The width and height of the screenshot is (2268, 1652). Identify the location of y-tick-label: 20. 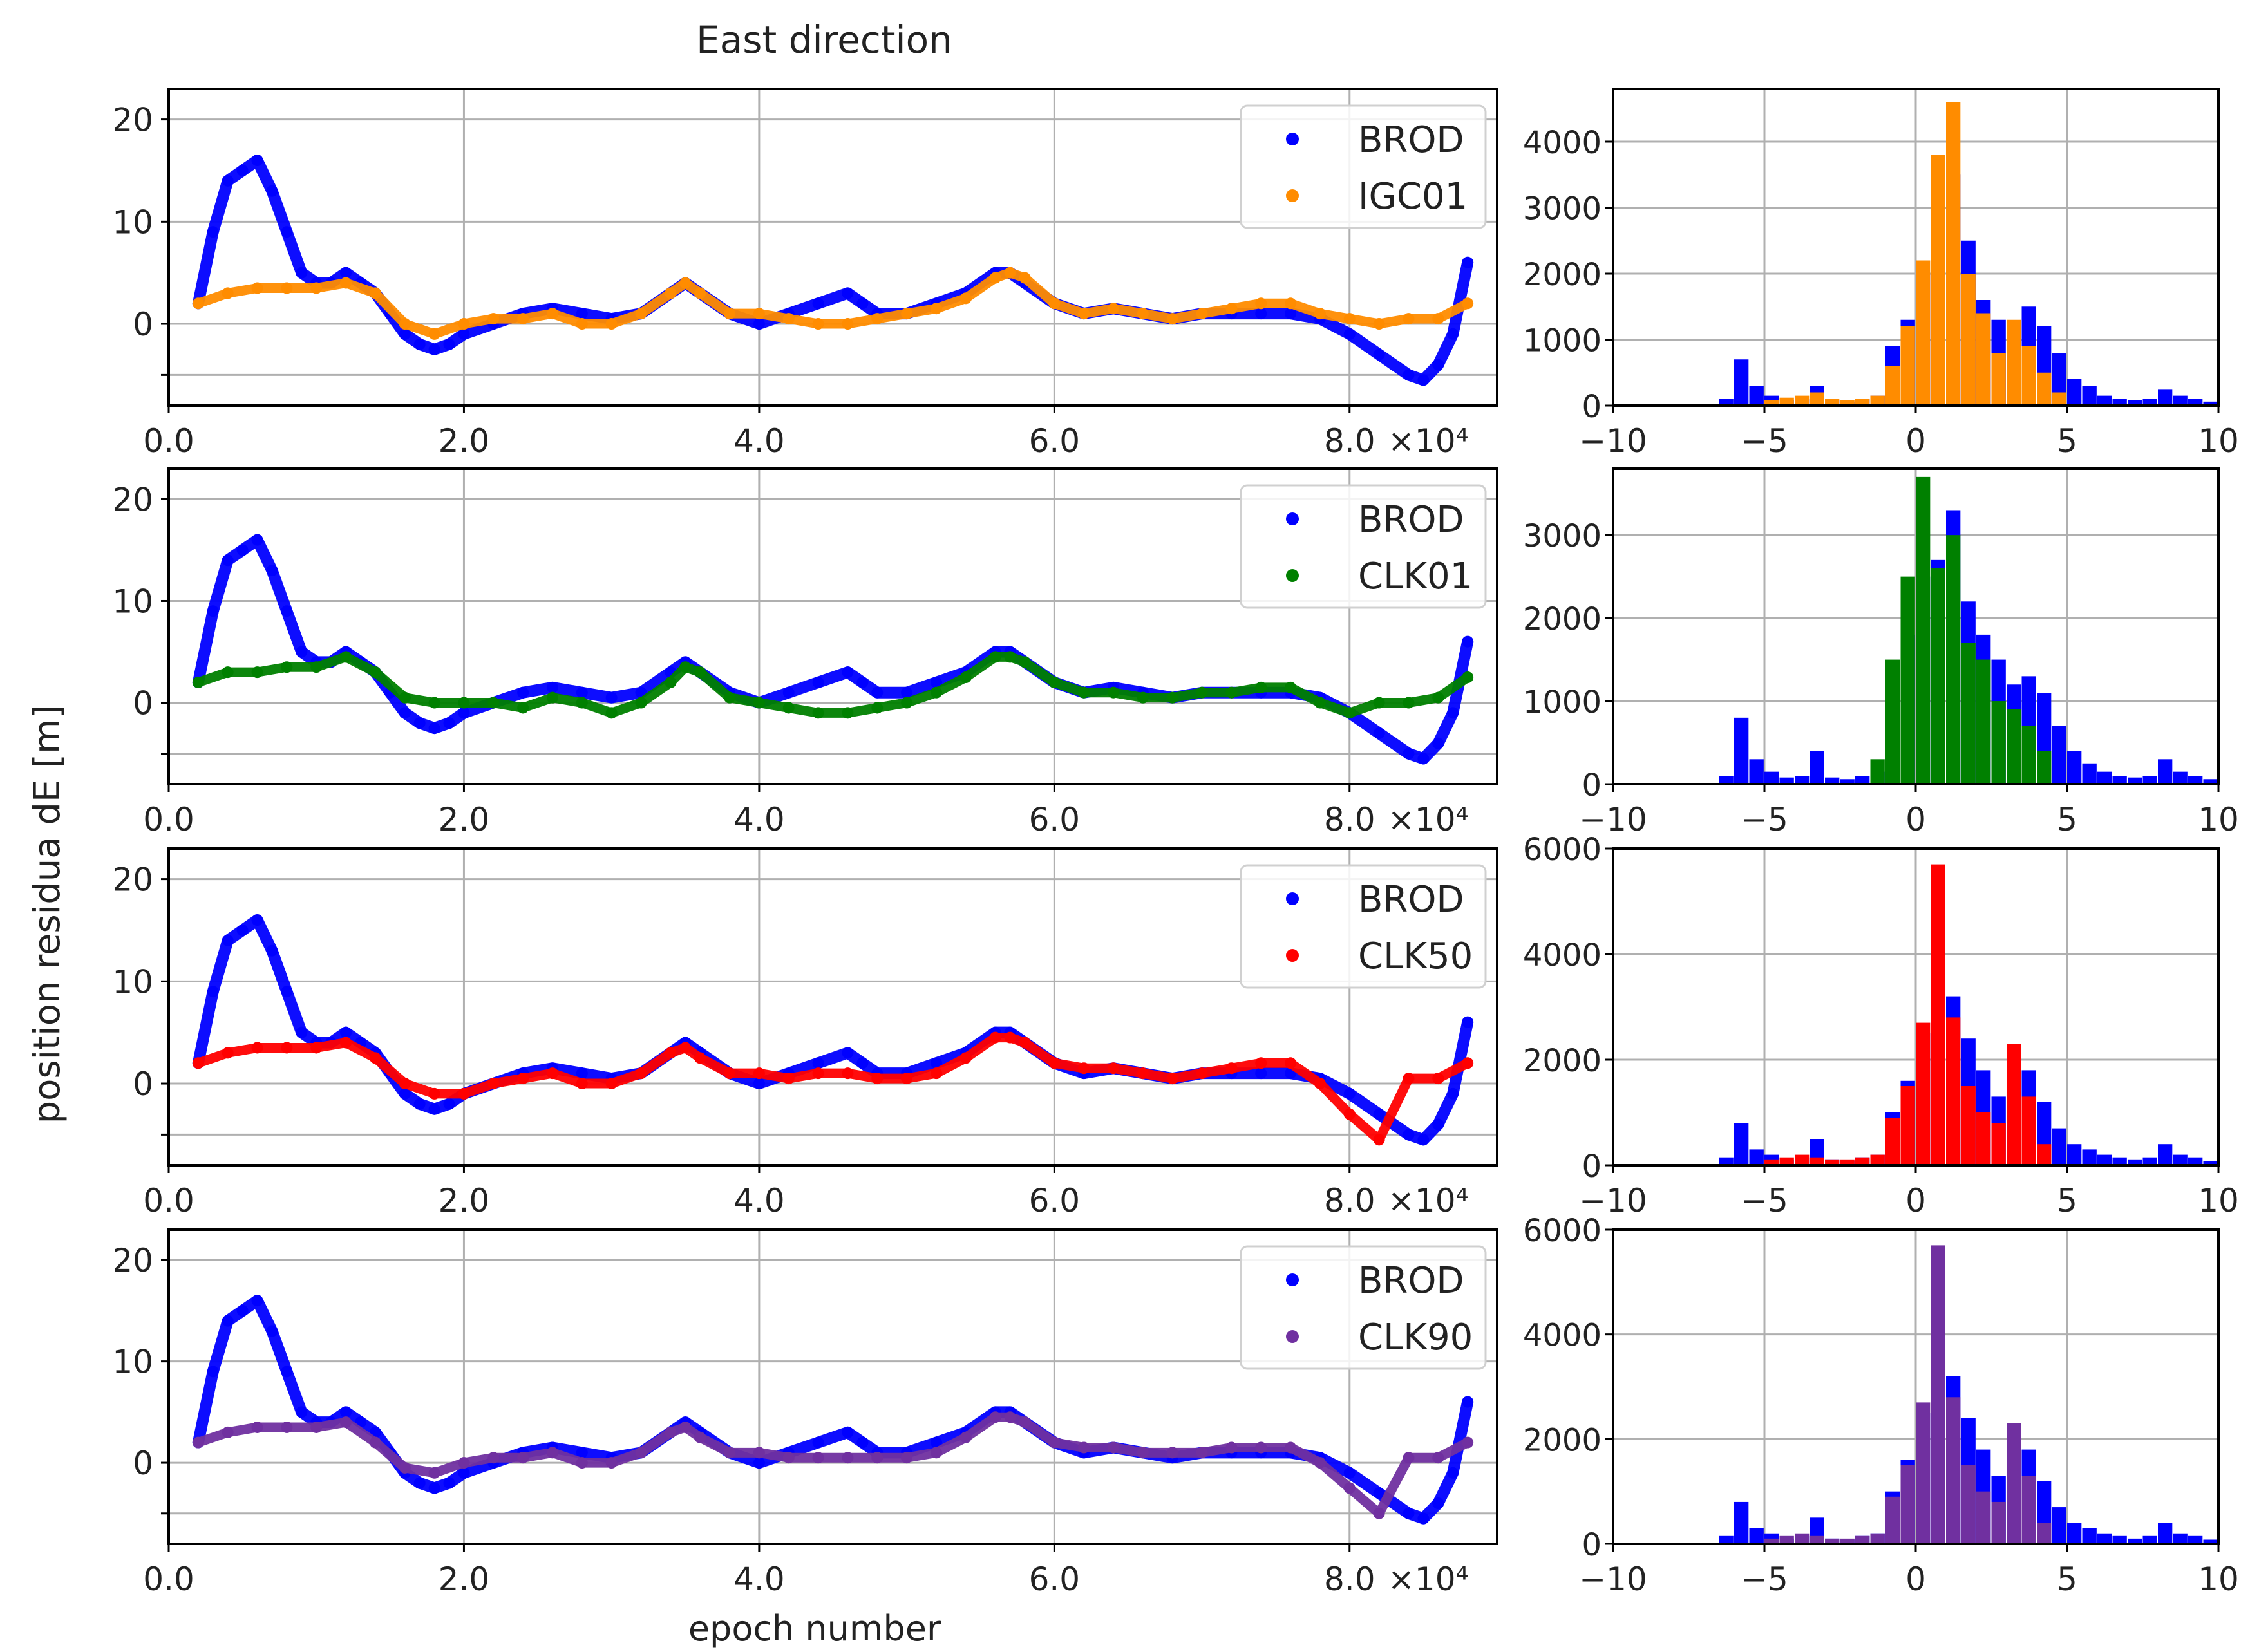
(132, 499).